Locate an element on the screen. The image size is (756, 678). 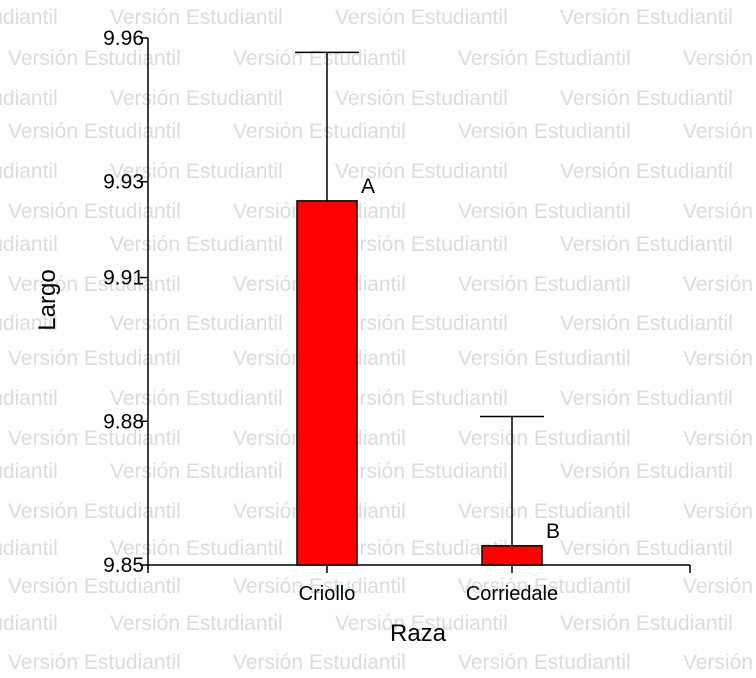
annotation-corriedale: B is located at coordinates (553, 531).